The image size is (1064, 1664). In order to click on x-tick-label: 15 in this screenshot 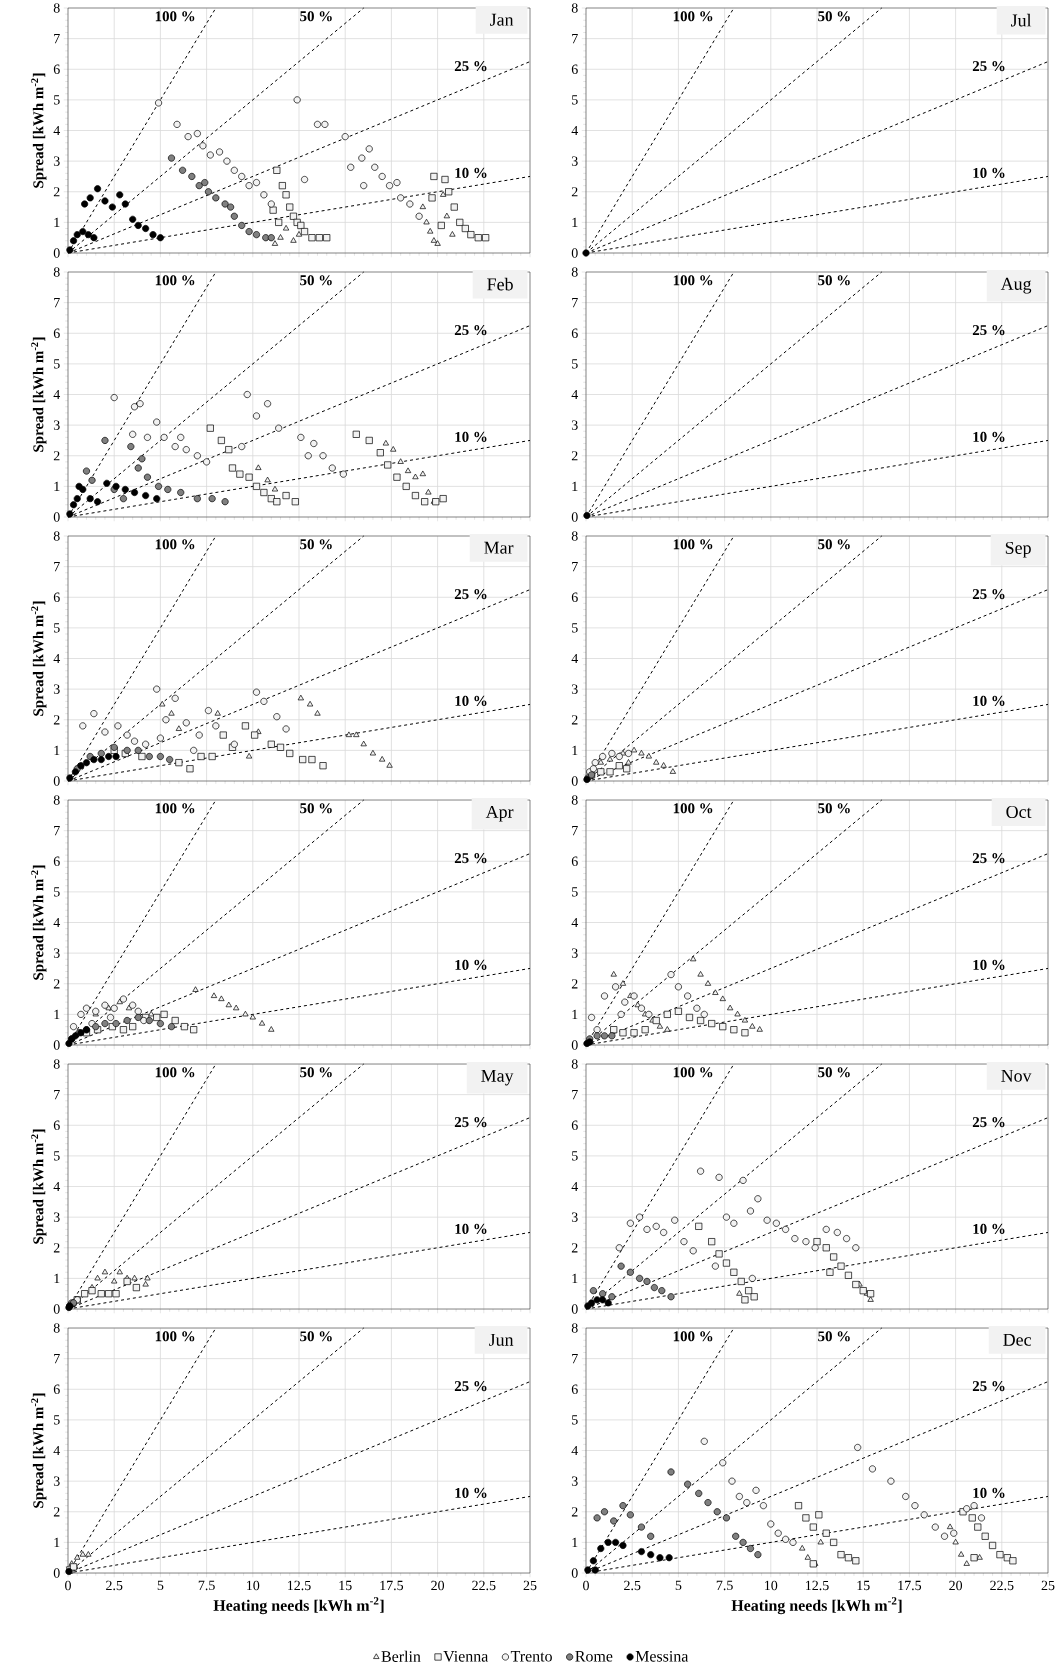, I will do `click(863, 1585)`.